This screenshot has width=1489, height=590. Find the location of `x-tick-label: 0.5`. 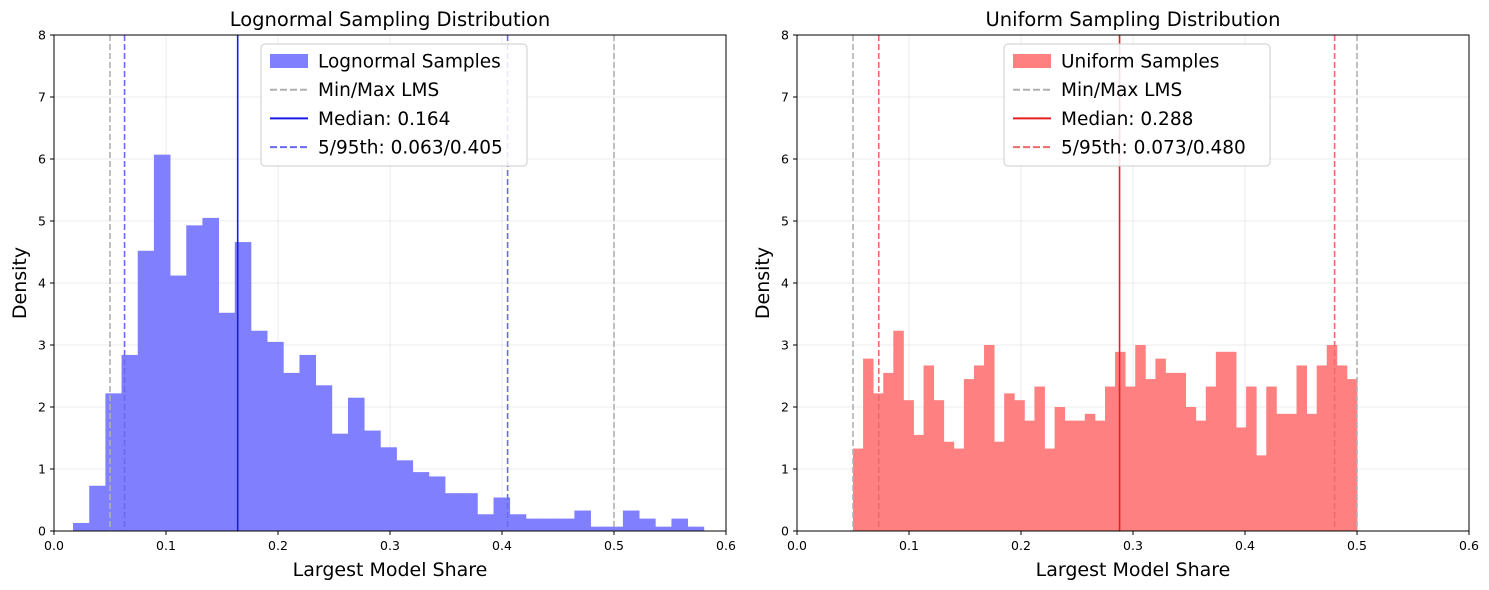

x-tick-label: 0.5 is located at coordinates (1357, 545).